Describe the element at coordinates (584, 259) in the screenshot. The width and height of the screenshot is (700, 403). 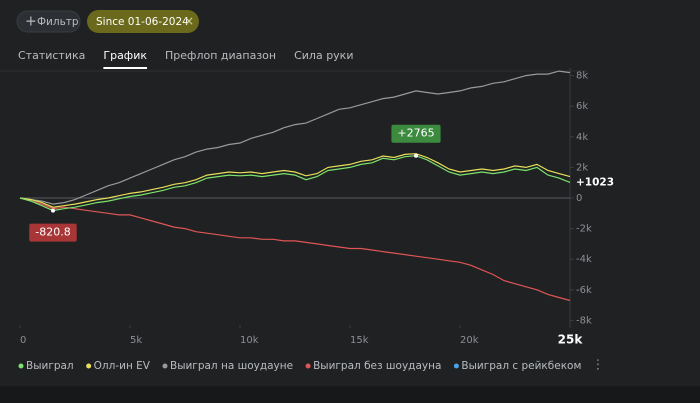
I see `y-tick-label: -4k` at that location.